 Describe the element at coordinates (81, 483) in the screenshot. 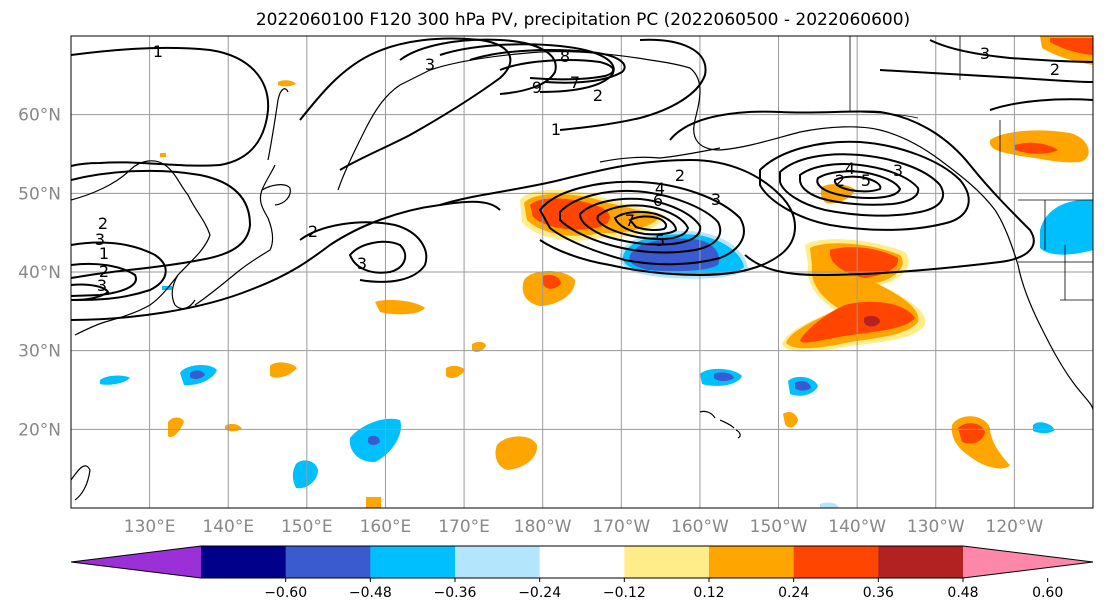

I see `coastline-philippines` at that location.